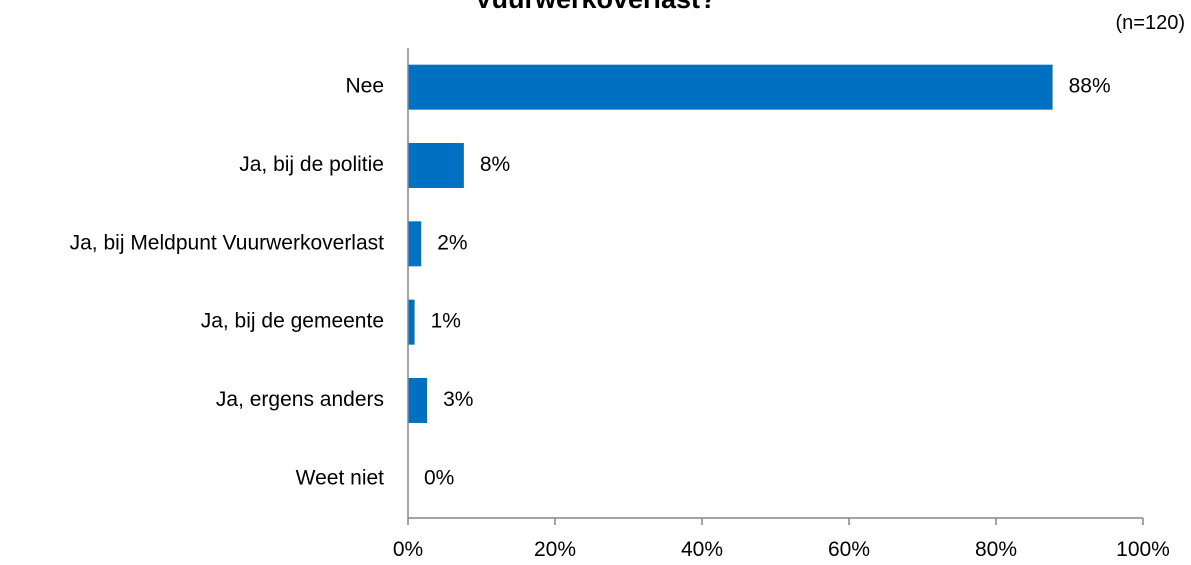 The height and width of the screenshot is (565, 1191). I want to click on x-tick-label: 100%, so click(1143, 549).